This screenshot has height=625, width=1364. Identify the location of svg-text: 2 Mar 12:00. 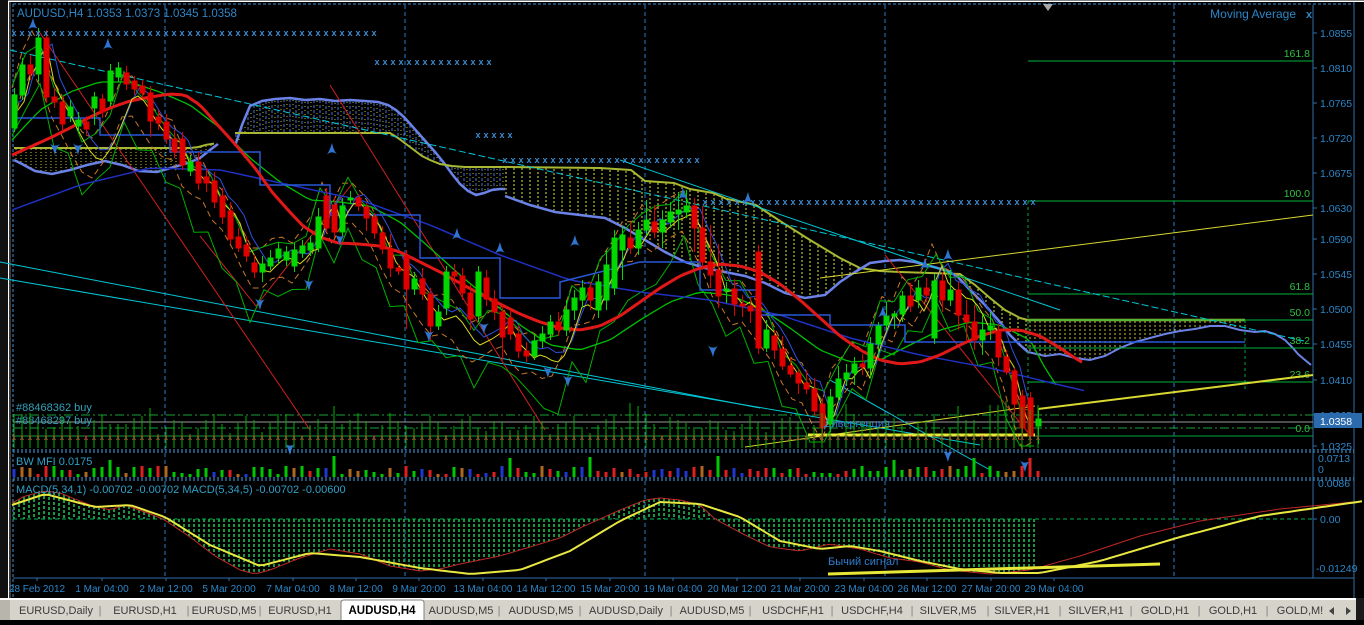
(166, 589).